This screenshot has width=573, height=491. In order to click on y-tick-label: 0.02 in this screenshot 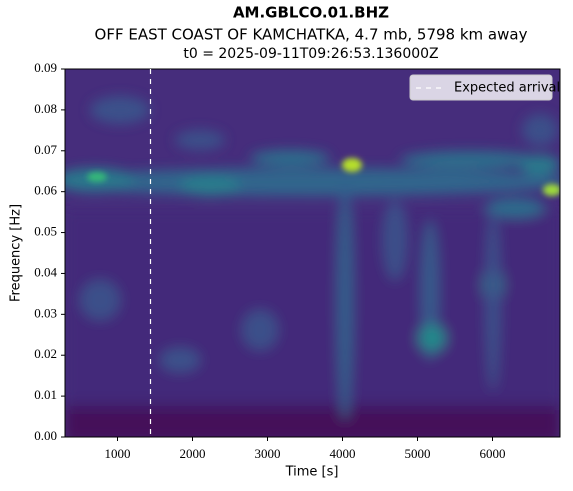, I will do `click(45, 353)`.